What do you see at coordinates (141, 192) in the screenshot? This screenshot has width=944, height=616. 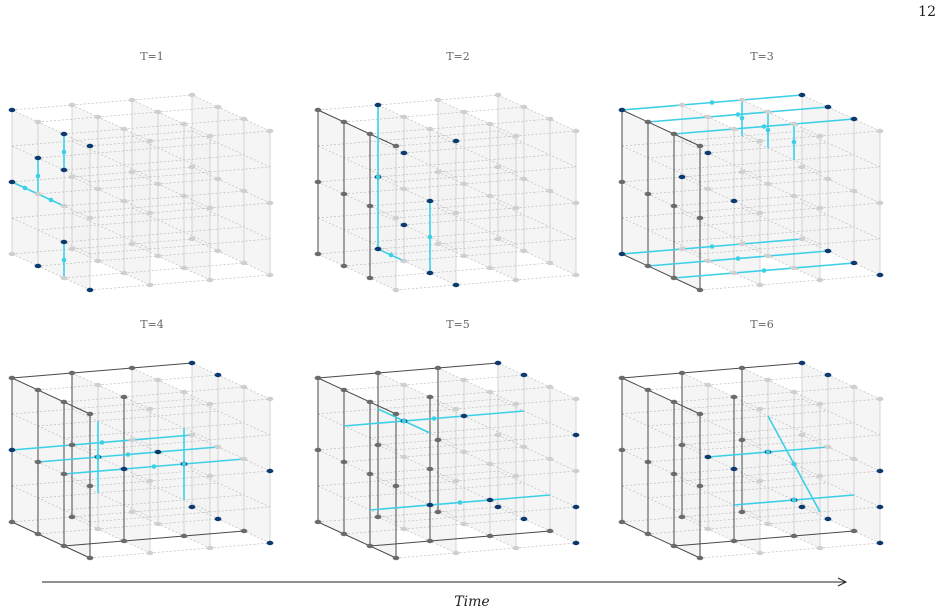 I see `grid-cube-t1` at bounding box center [141, 192].